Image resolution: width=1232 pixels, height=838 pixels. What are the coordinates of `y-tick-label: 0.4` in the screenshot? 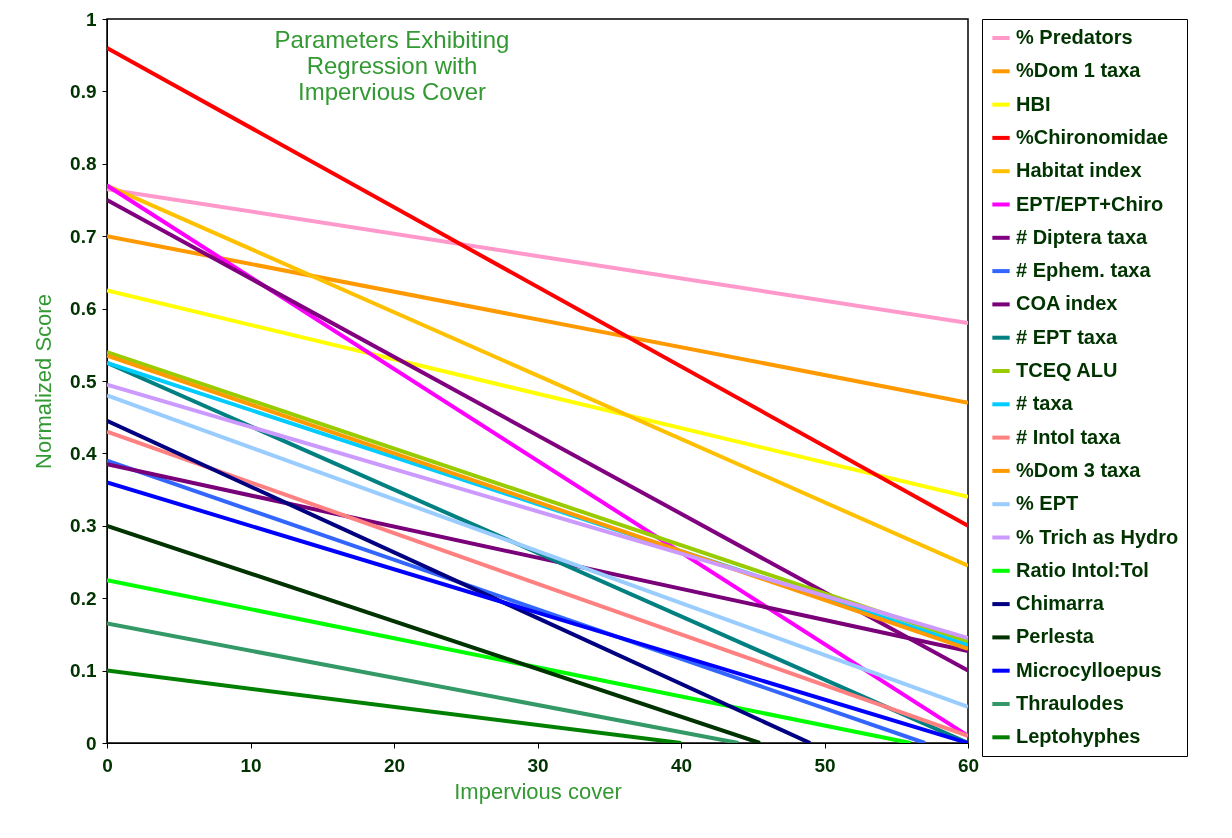 It's located at (83, 453).